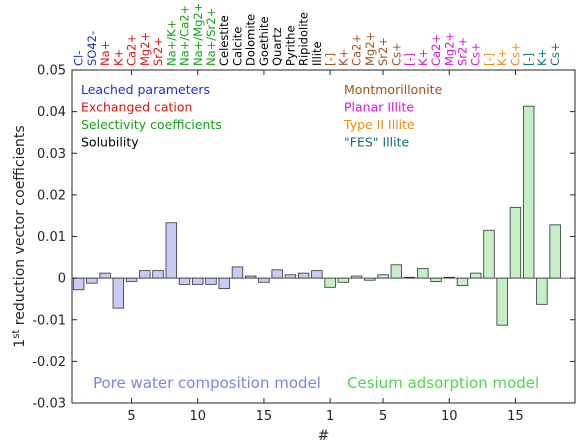 This screenshot has width=577, height=446. Describe the element at coordinates (198, 34) in the screenshot. I see `pore-param-label-10: Na+/Mg2+` at that location.